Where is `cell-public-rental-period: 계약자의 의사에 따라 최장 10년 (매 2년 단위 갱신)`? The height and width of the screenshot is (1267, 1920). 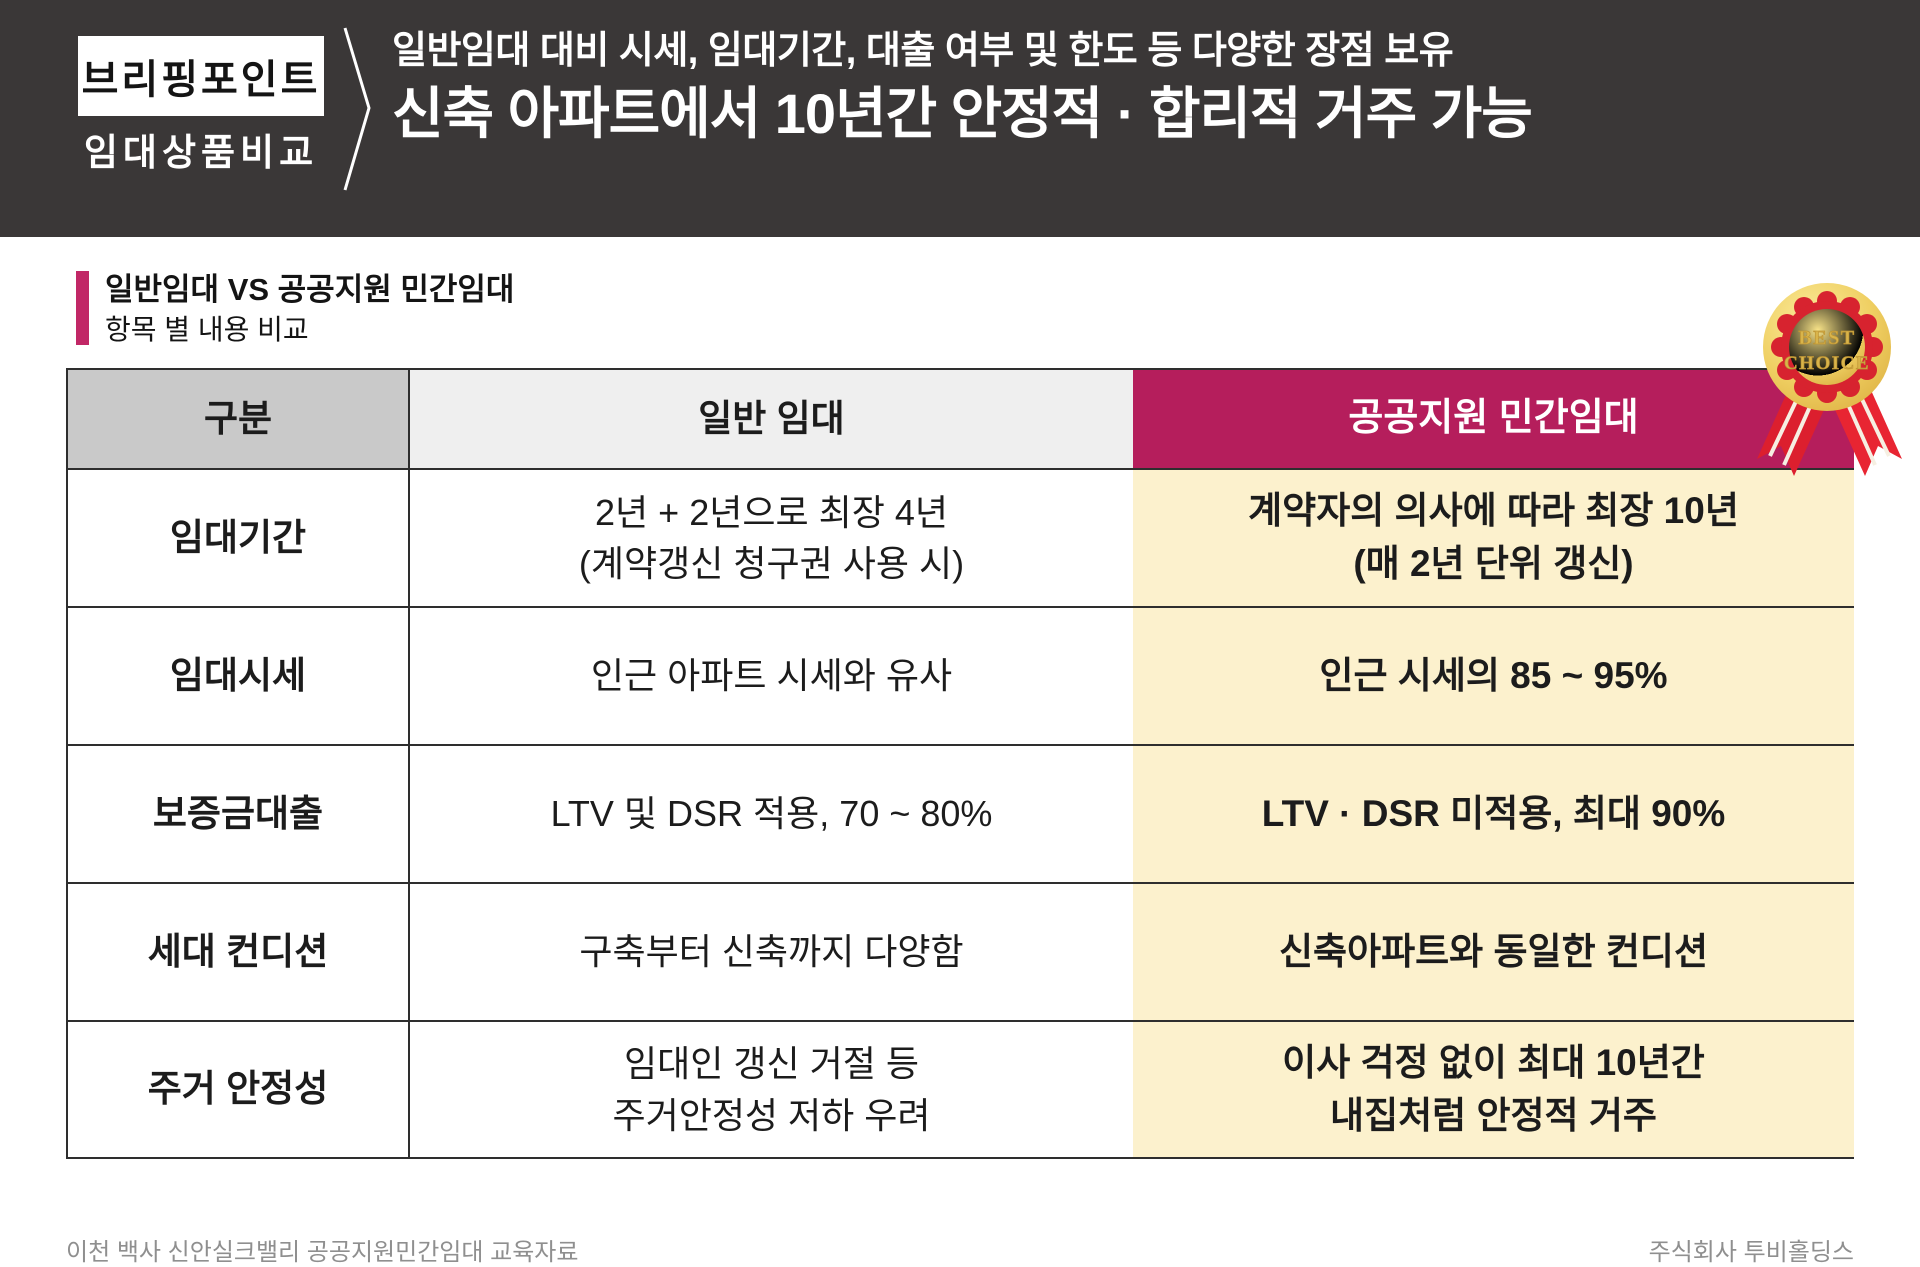 cell-public-rental-period: 계약자의 의사에 따라 최장 10년 (매 2년 단위 갱신) is located at coordinates (1493, 539).